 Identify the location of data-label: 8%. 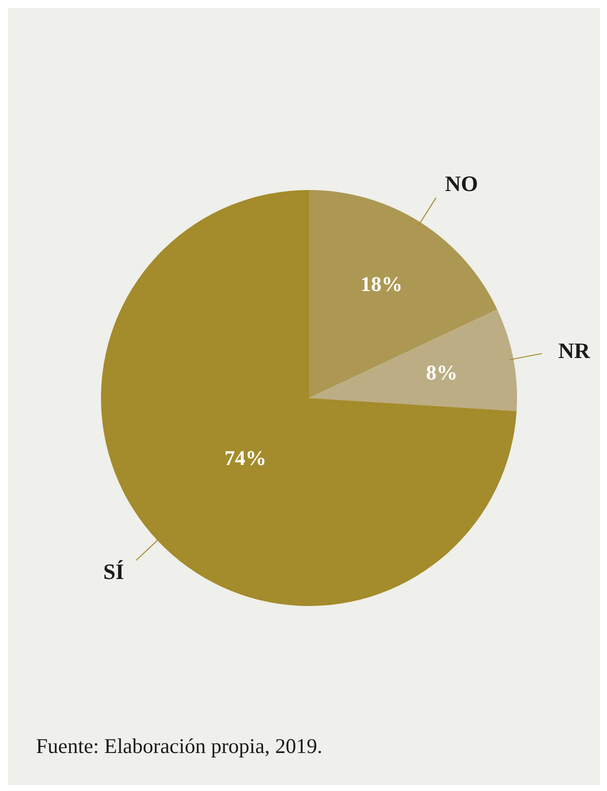
(442, 372).